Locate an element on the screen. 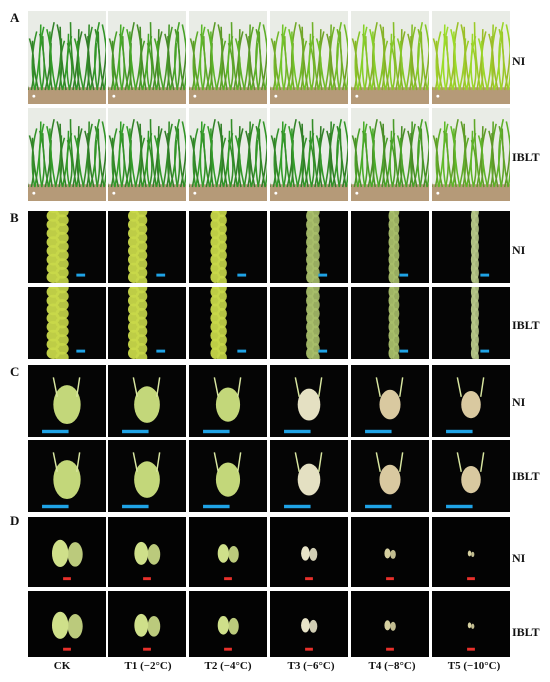 This screenshot has height=682, width=550. photo-b-iblt-col4 is located at coordinates (390, 323).